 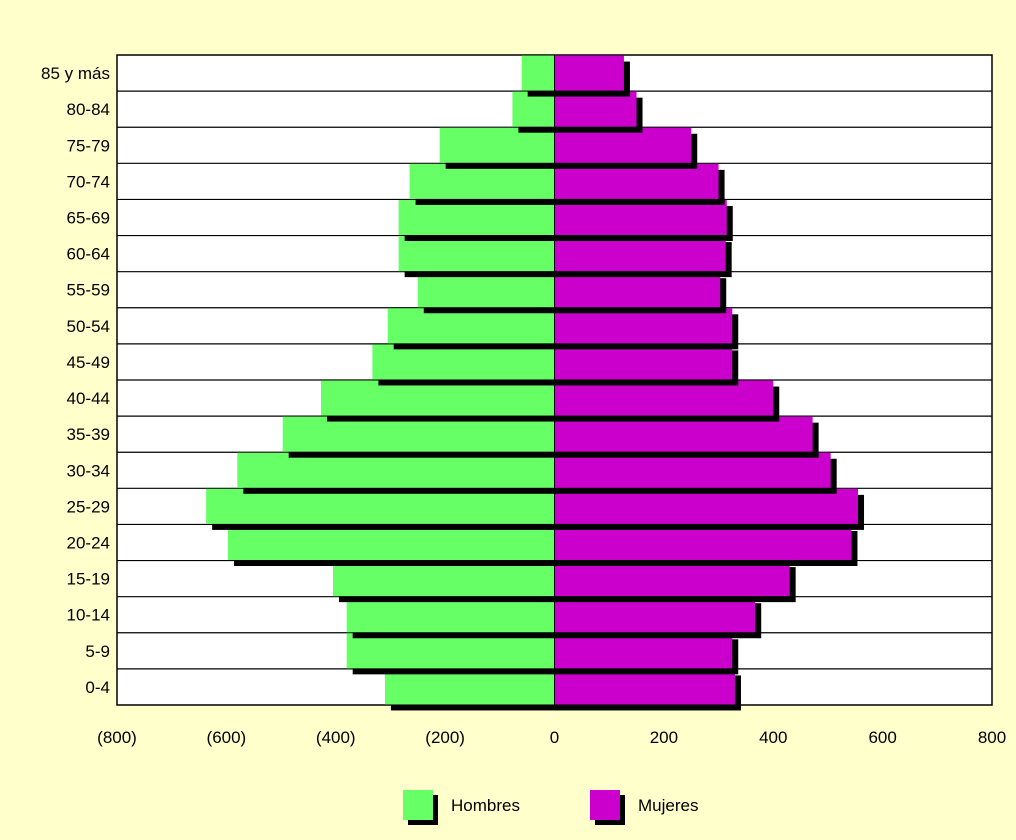 I want to click on y-tick-label: 80-84, so click(x=88, y=109).